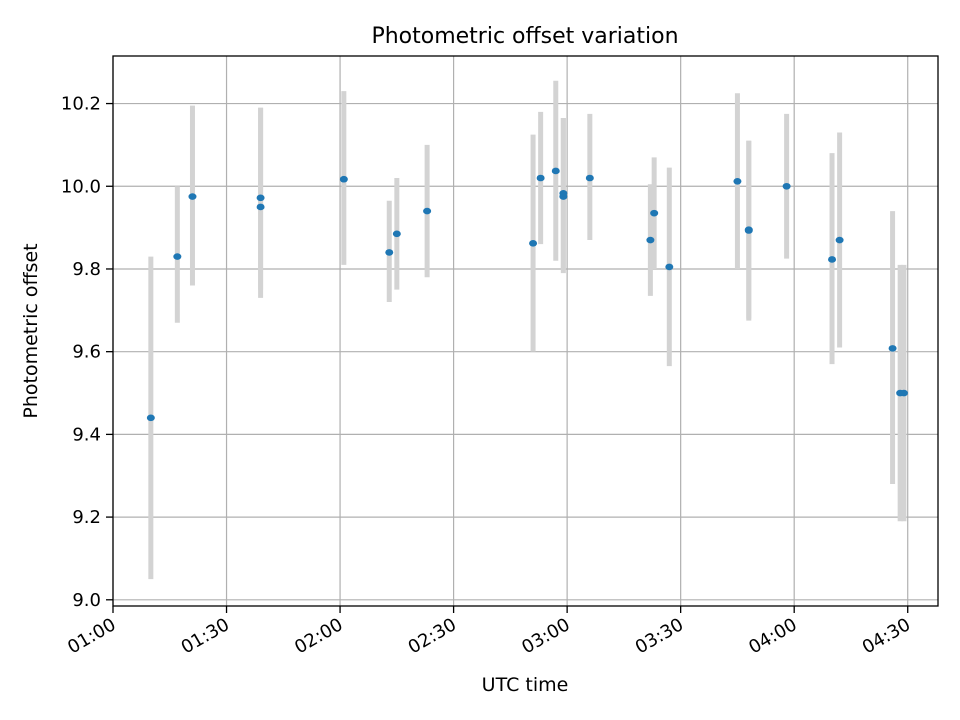 This screenshot has width=960, height=720. What do you see at coordinates (86, 600) in the screenshot?
I see `y-tick-label: 9.0` at bounding box center [86, 600].